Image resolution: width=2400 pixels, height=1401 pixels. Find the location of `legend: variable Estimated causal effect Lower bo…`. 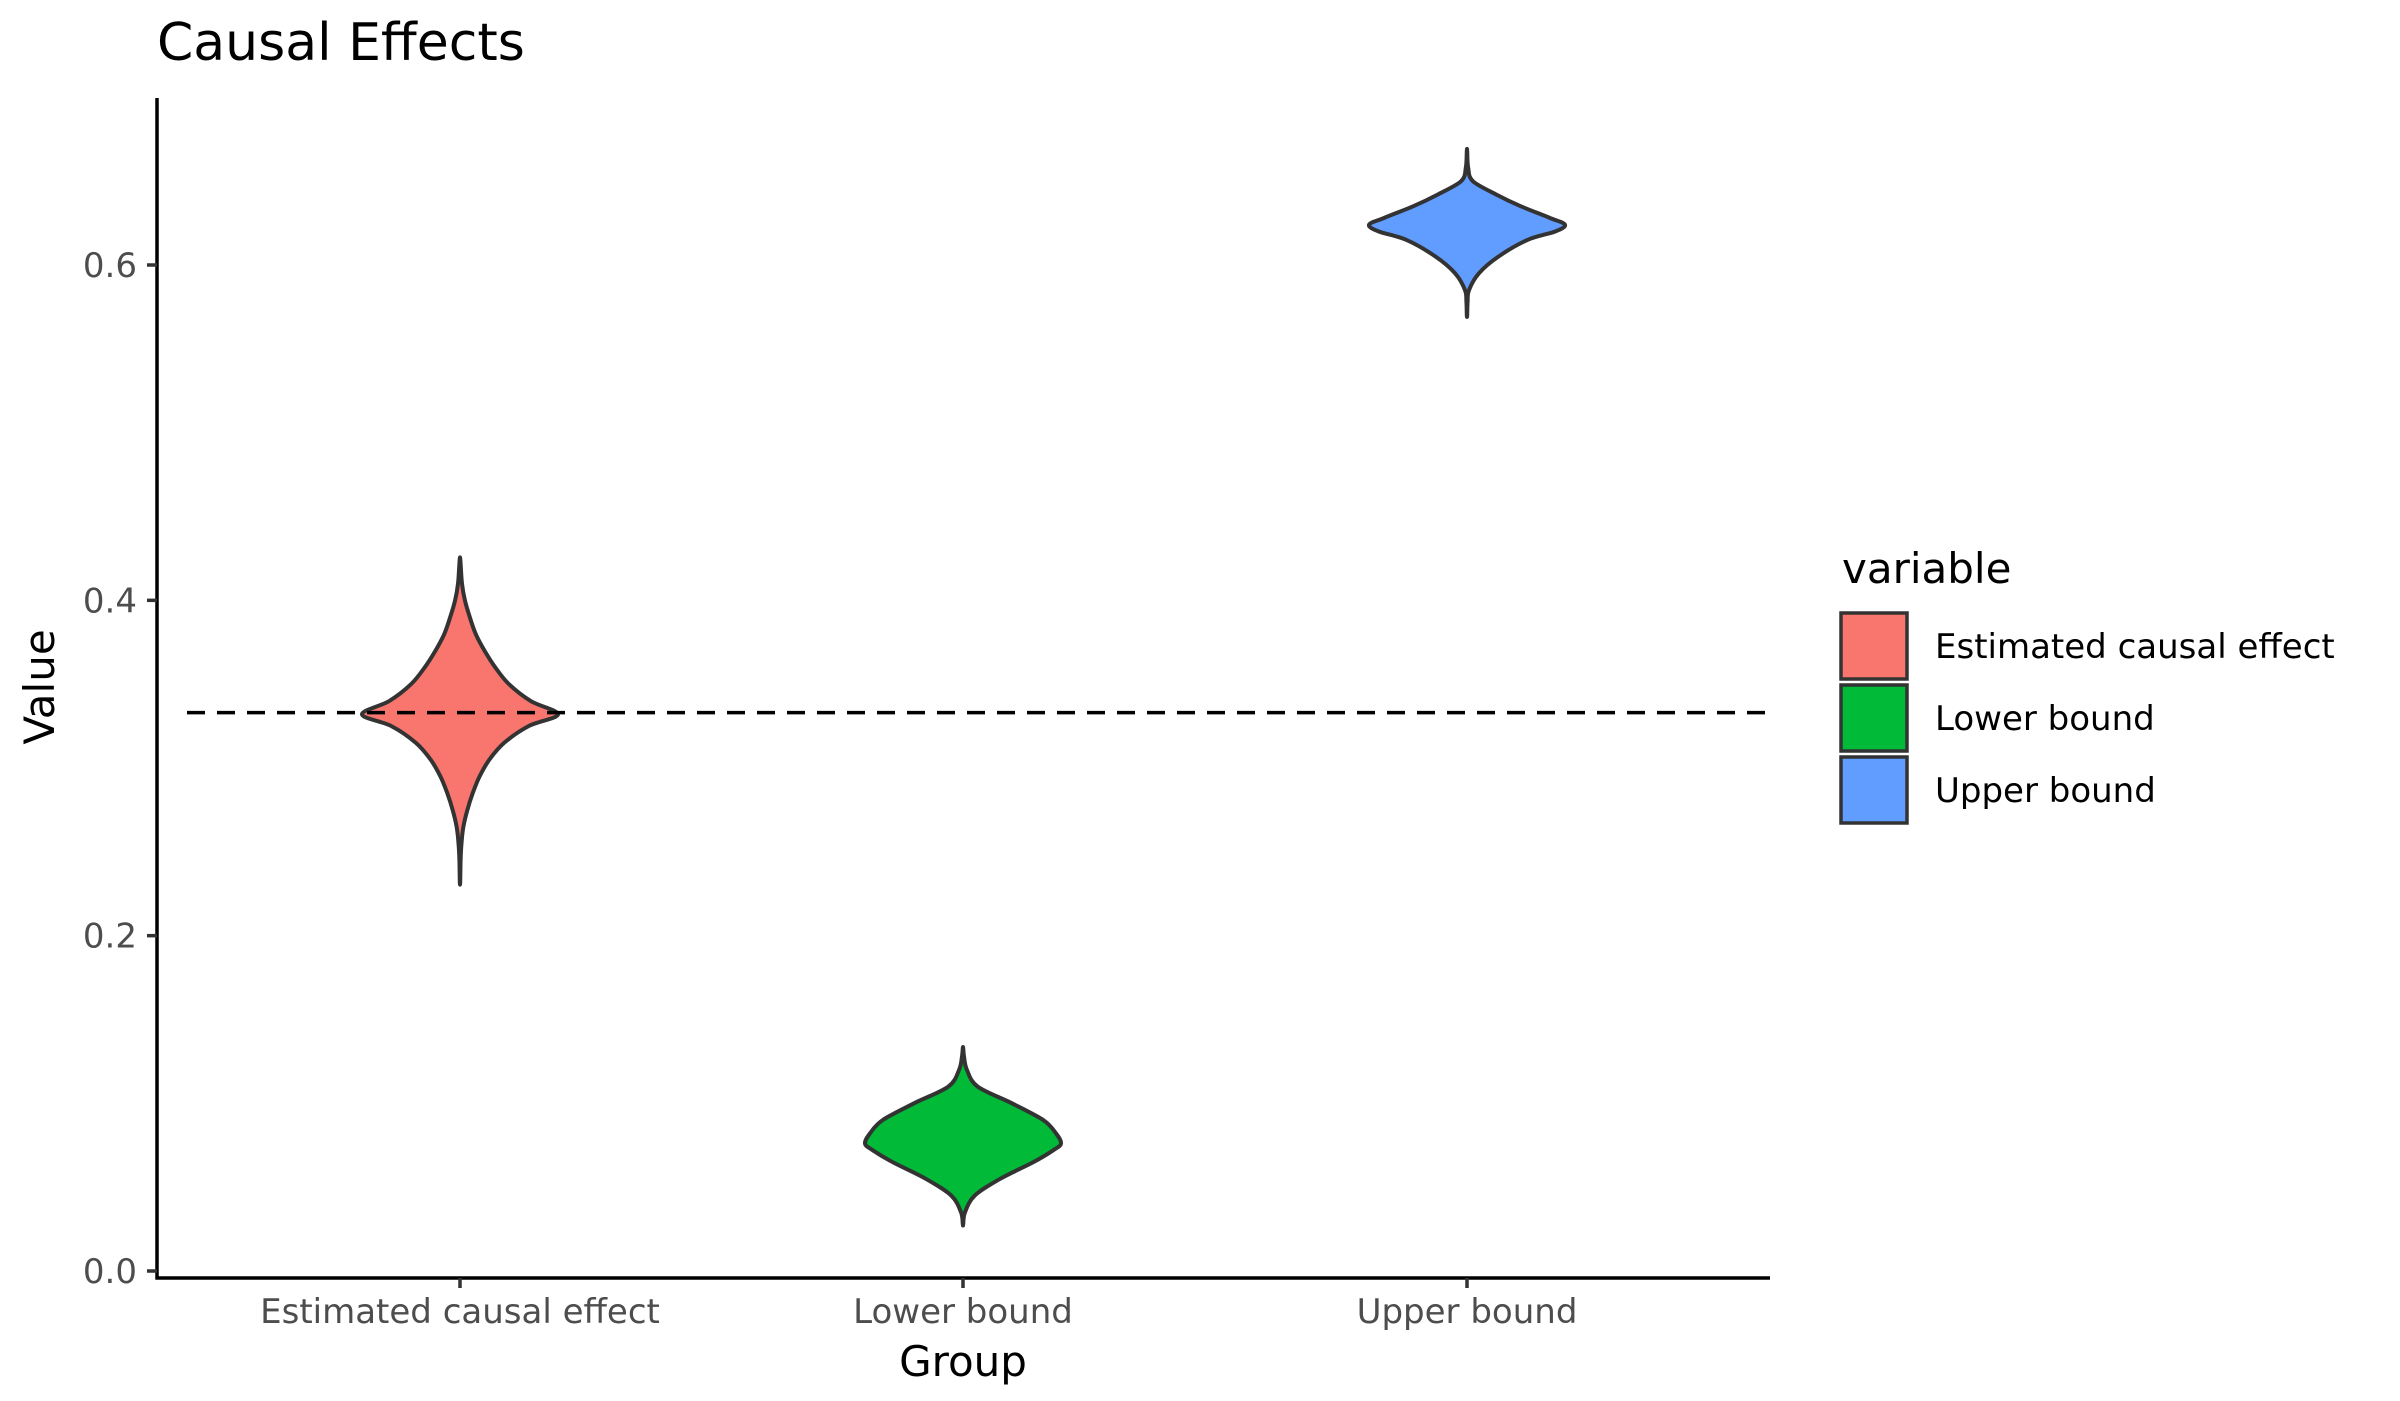

legend: variable Estimated causal effect Lower bo… is located at coordinates (2087, 684).